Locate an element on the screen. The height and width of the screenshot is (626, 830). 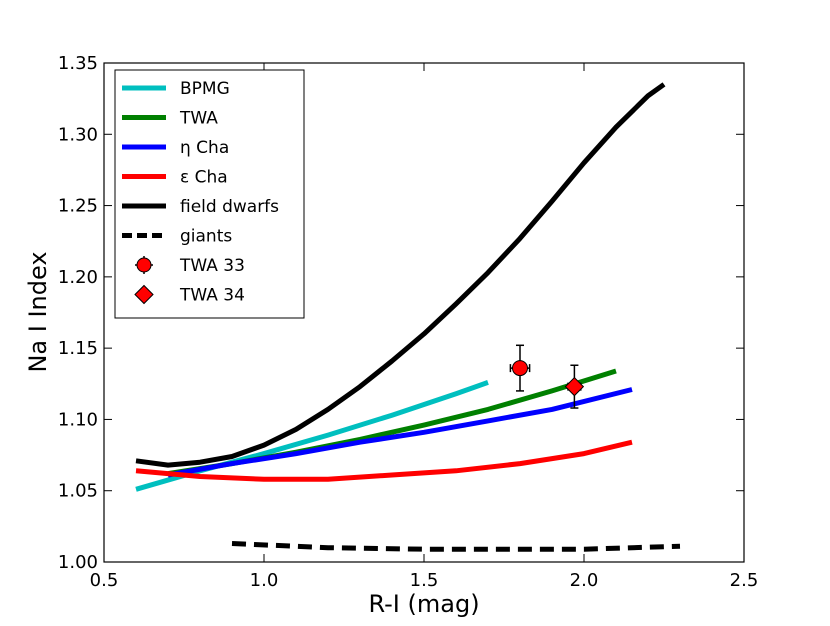
legend-entry: field dwarfs is located at coordinates (200, 207).